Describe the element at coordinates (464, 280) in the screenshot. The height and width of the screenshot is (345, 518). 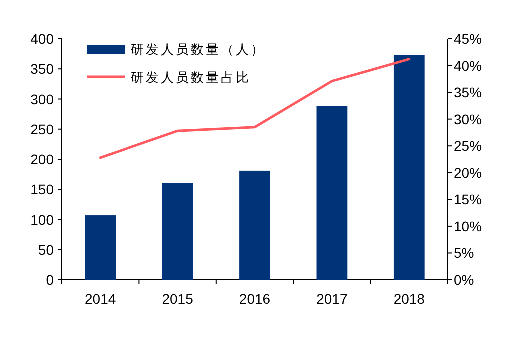
I see `y2-tick-label: 0%` at that location.